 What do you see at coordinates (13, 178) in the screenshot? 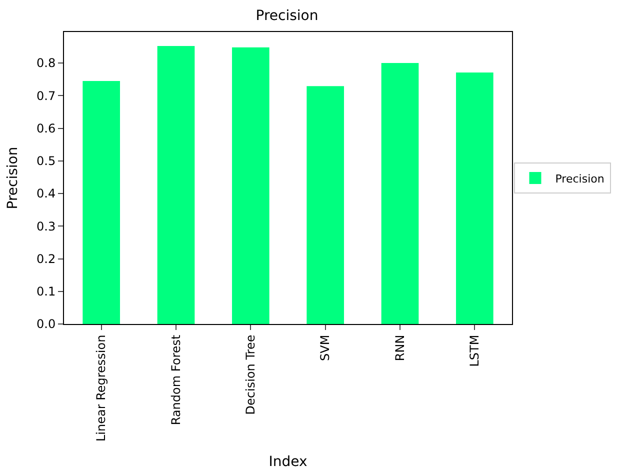
I see `y-axis-title: Precision` at bounding box center [13, 178].